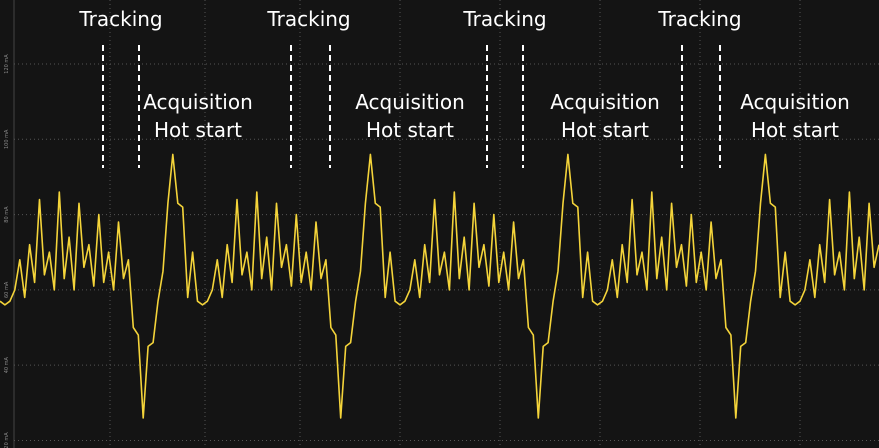 This screenshot has width=879, height=448. What do you see at coordinates (7, 440) in the screenshot?
I see `y-tick-label: 20 mA` at bounding box center [7, 440].